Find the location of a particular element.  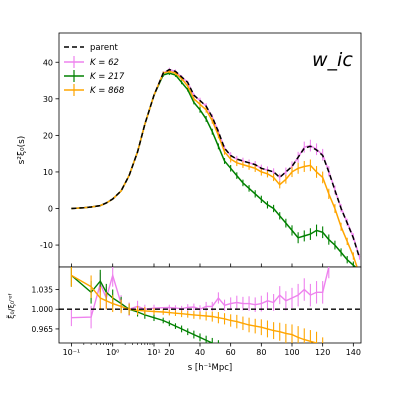

bottom-x-tick-label: 140 is located at coordinates (353, 352).